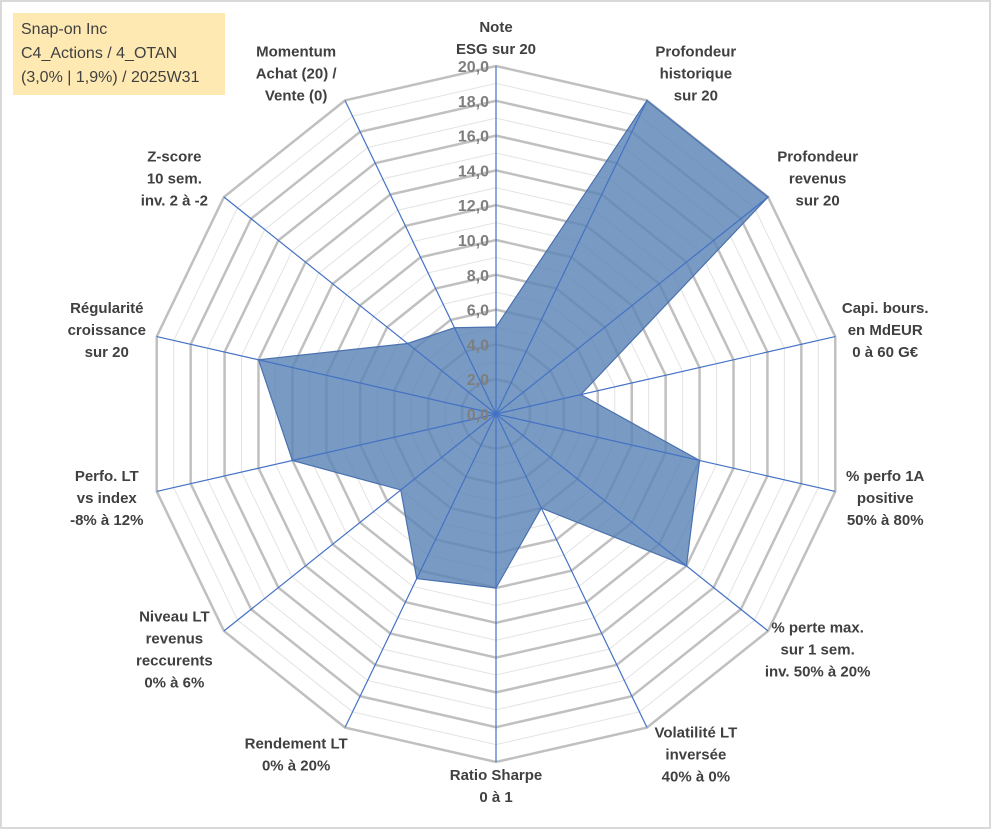 The image size is (991, 829). I want to click on axis-label-line: croissance, so click(107, 330).